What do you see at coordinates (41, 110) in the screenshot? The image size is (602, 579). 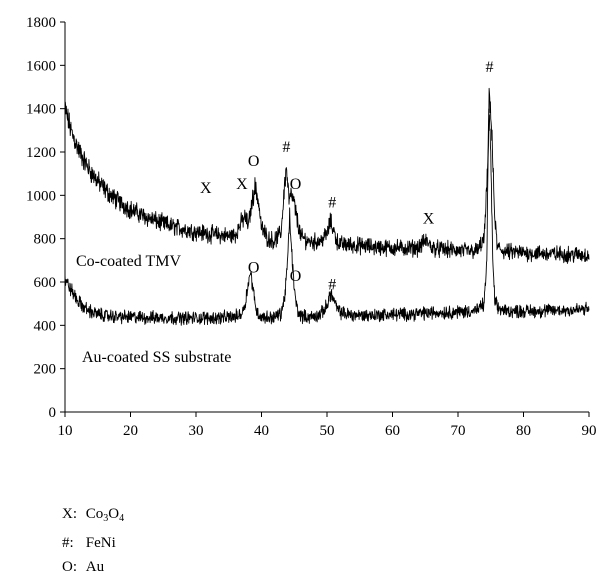 I see `y-tick-label: 1400` at bounding box center [41, 110].